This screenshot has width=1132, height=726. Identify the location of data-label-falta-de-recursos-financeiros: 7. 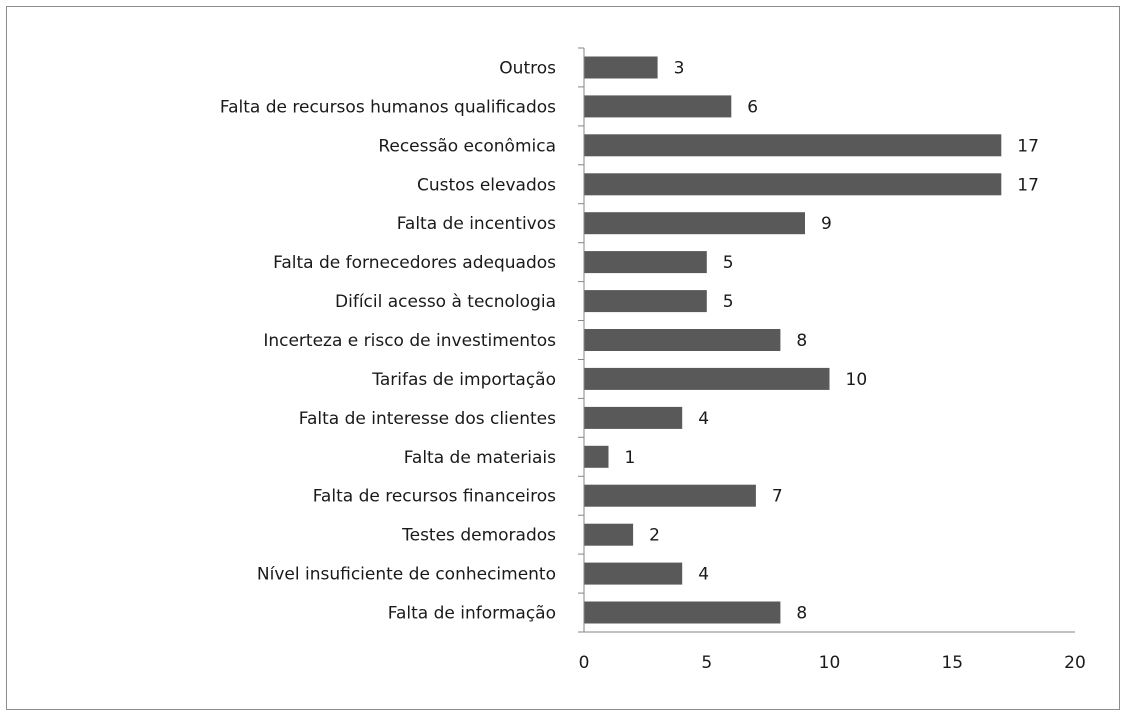
(777, 497).